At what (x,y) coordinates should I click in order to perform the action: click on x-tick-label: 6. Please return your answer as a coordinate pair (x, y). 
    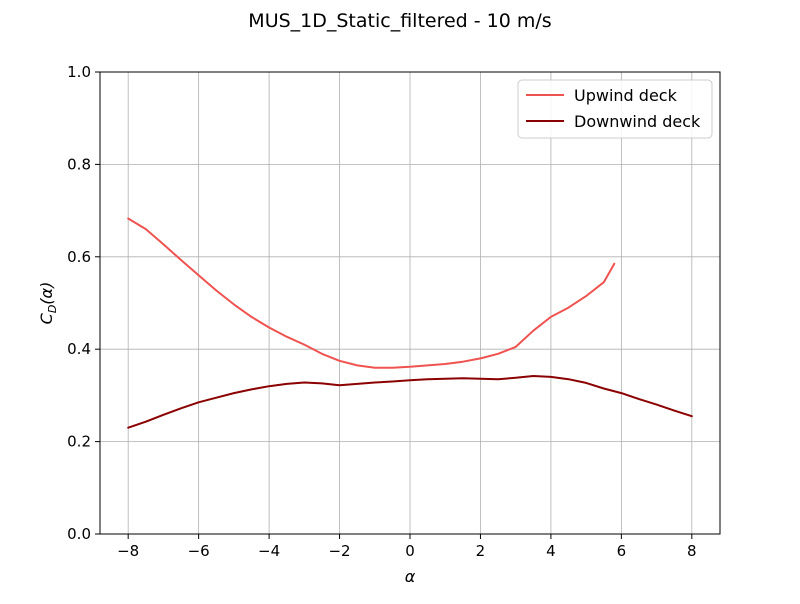
    Looking at the image, I should click on (622, 551).